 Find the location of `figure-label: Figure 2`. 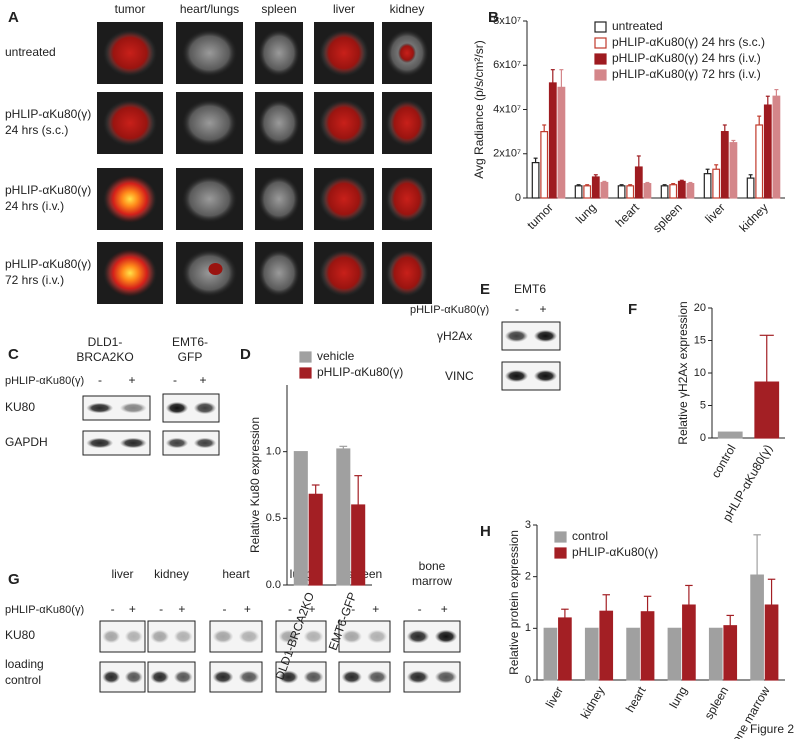

figure-label: Figure 2 is located at coordinates (772, 729).